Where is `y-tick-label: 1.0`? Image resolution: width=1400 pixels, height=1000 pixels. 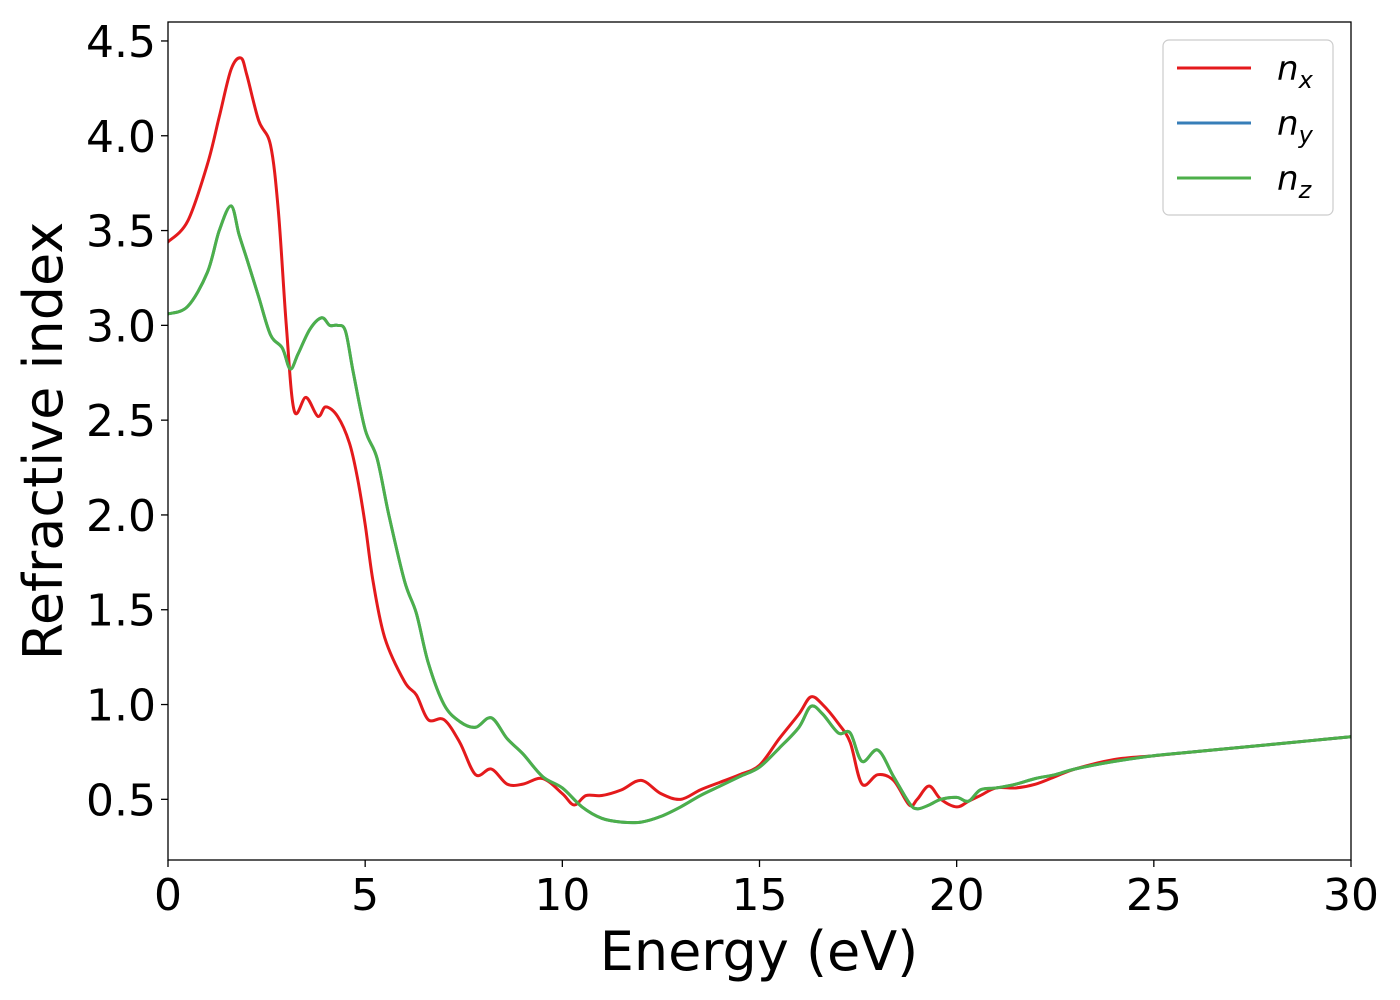 y-tick-label: 1.0 is located at coordinates (121, 706).